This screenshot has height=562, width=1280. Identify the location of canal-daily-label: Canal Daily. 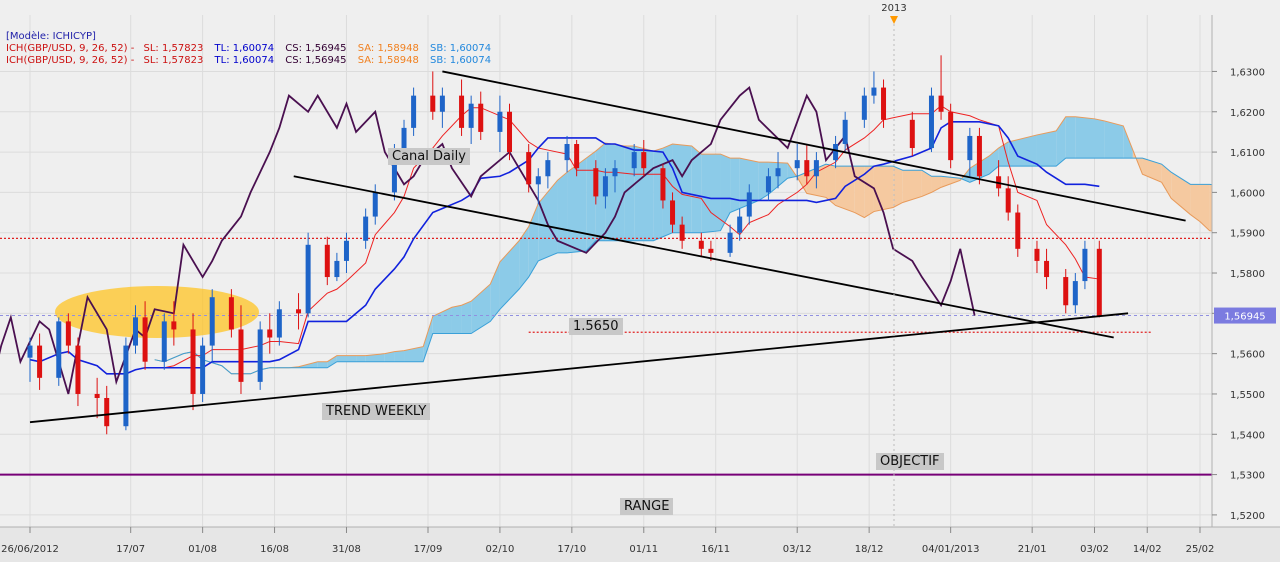
(429, 156).